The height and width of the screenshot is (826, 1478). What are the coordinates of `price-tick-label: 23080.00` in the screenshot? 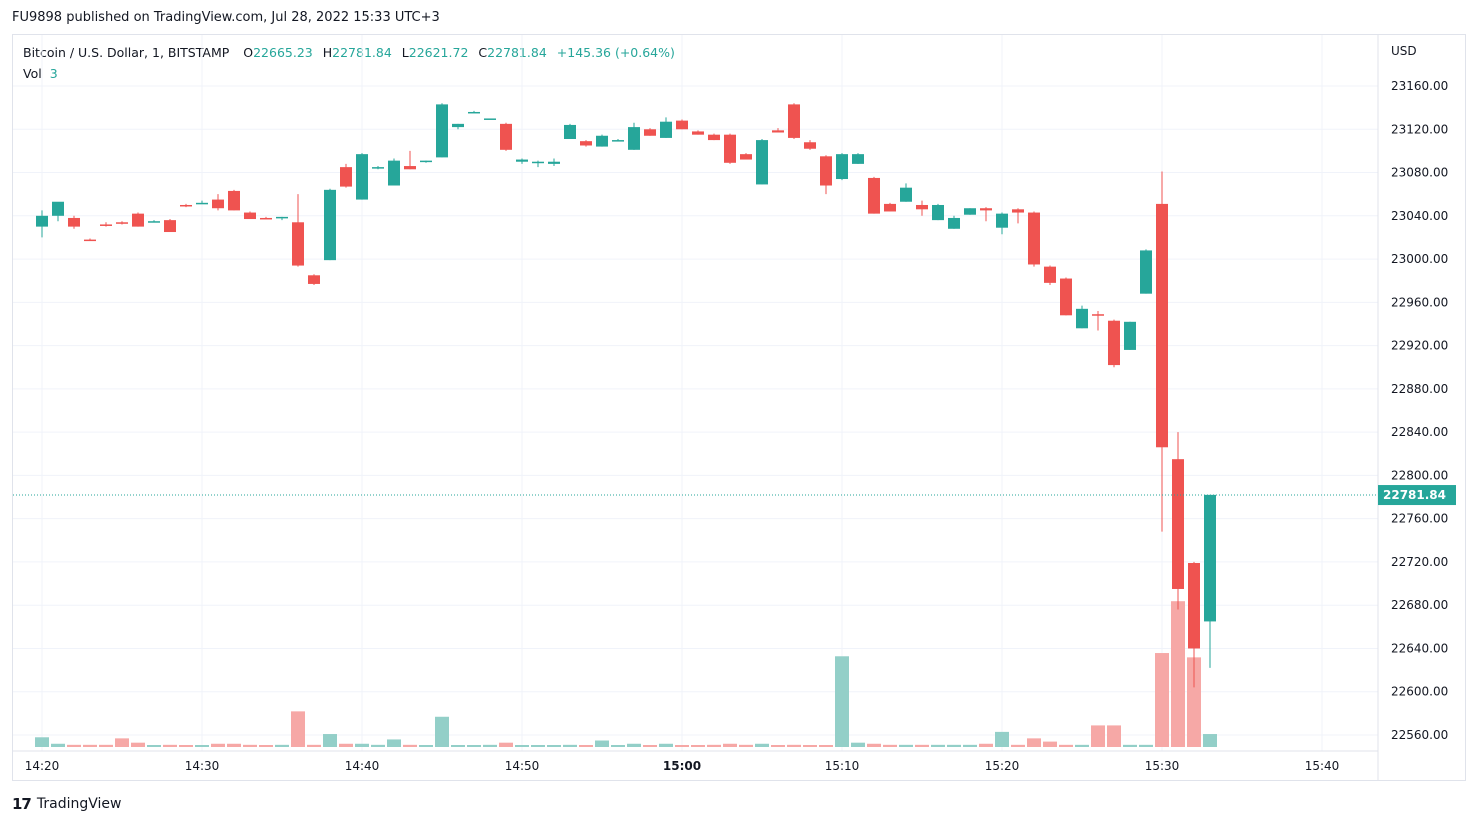 It's located at (1419, 173).